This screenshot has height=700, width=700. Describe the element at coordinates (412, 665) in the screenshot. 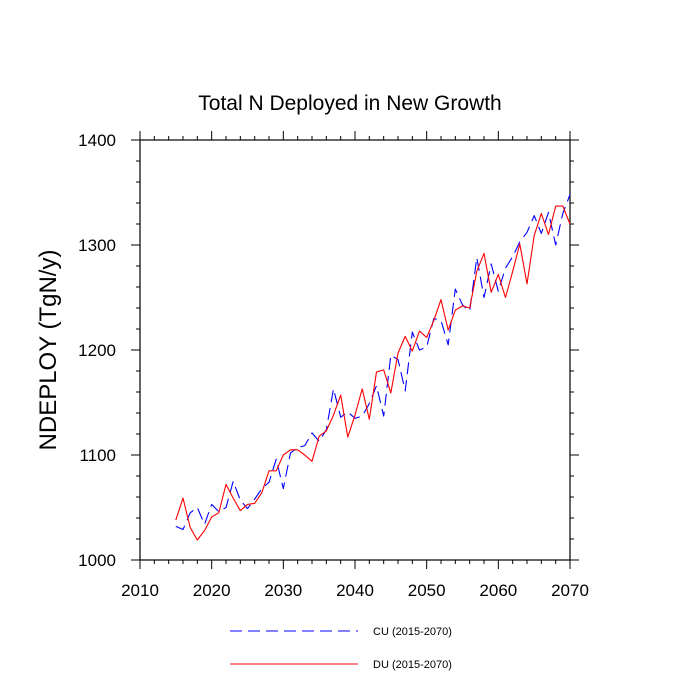

I see `legend-label: DU (2015-2070)` at that location.